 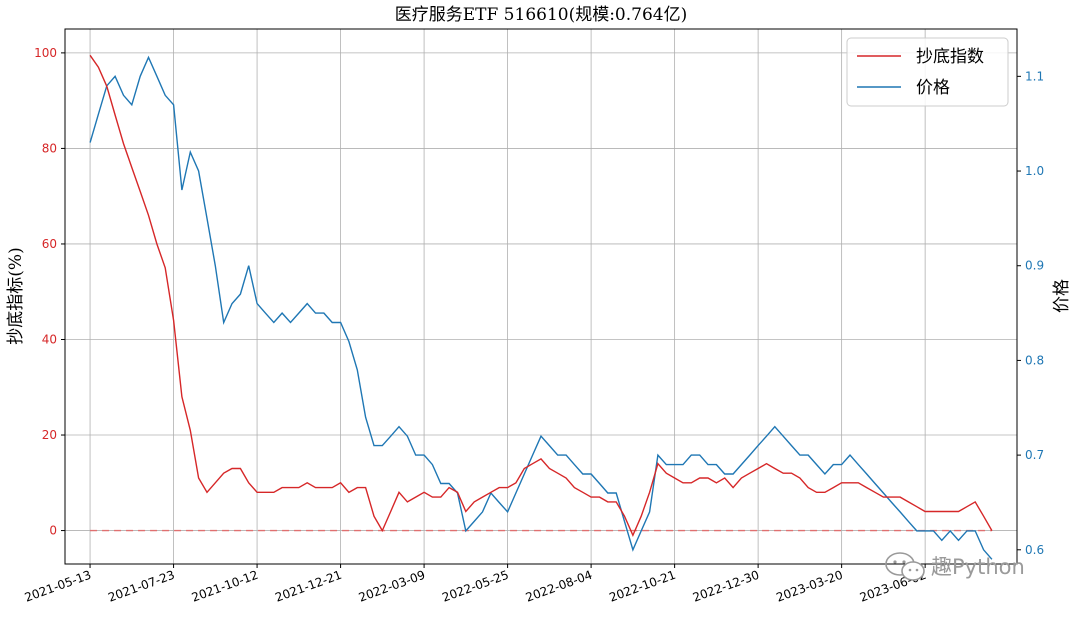 I want to click on y-tick-label-left: 40, so click(x=49, y=339).